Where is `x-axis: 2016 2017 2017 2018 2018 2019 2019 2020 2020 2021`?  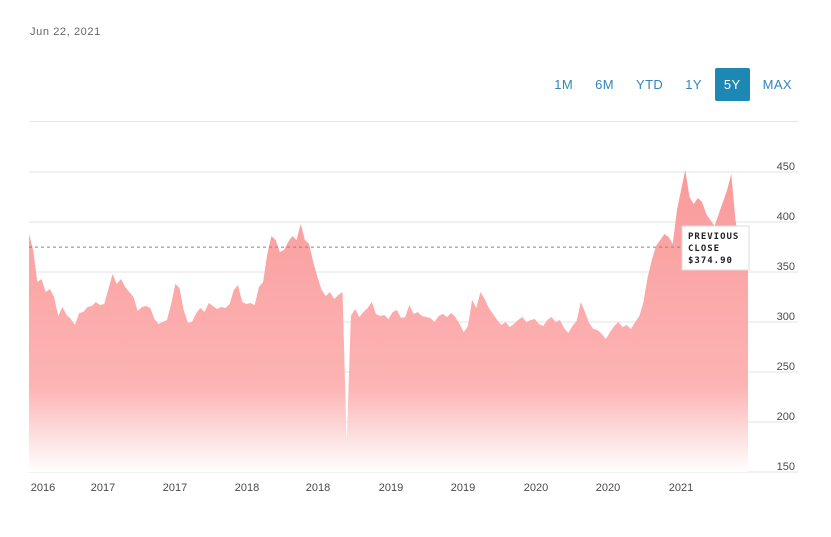 x-axis: 2016 2017 2017 2018 2018 2019 2019 2020 2020 2021 is located at coordinates (362, 488).